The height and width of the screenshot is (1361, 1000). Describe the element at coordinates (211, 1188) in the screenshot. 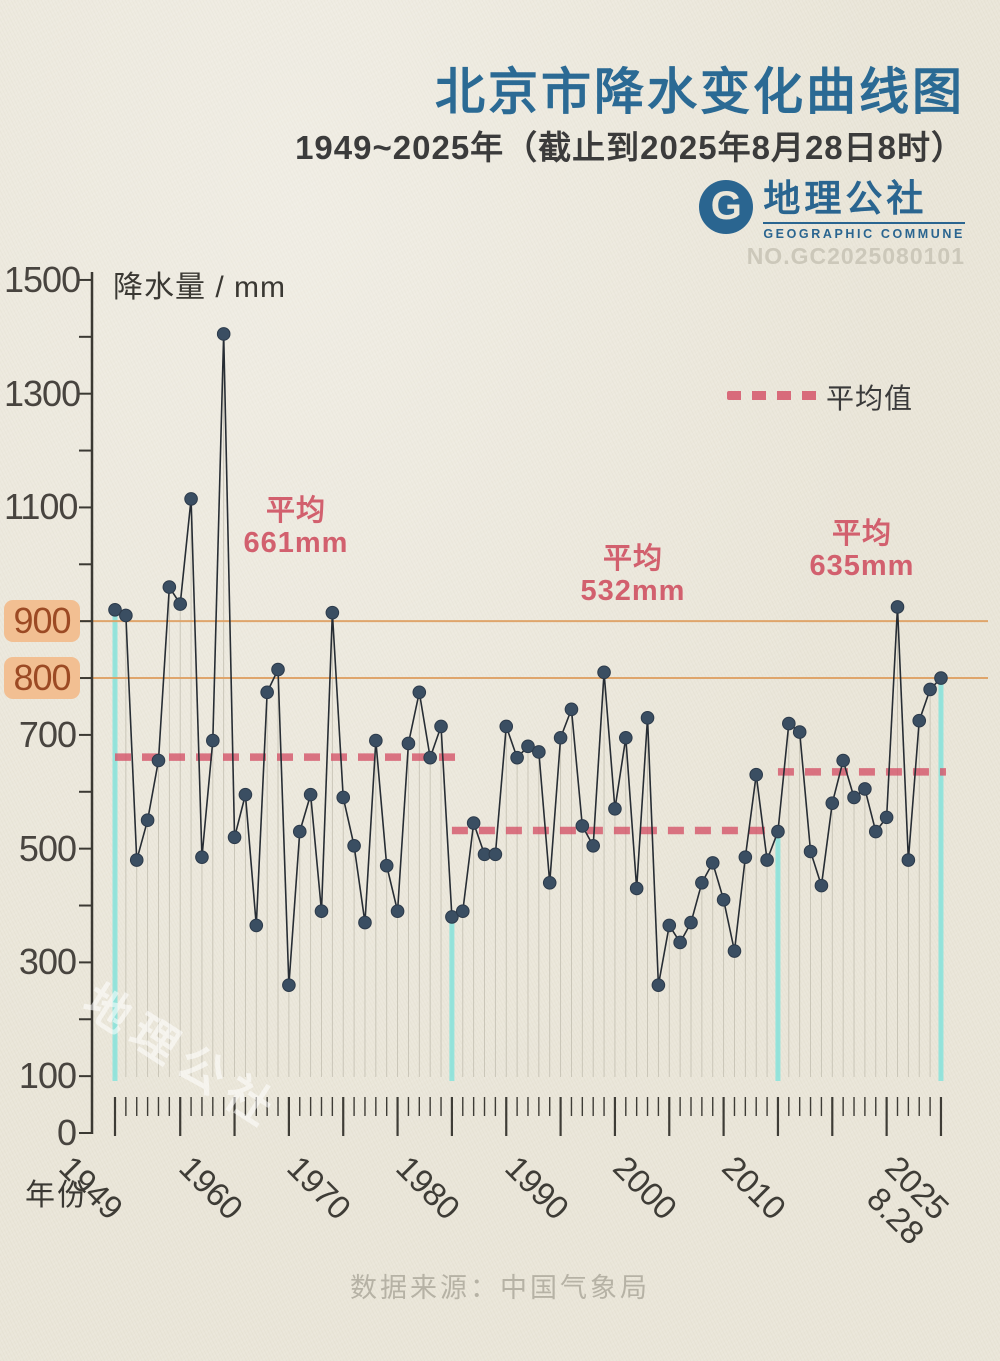

I see `x-axis-label: 1960` at that location.